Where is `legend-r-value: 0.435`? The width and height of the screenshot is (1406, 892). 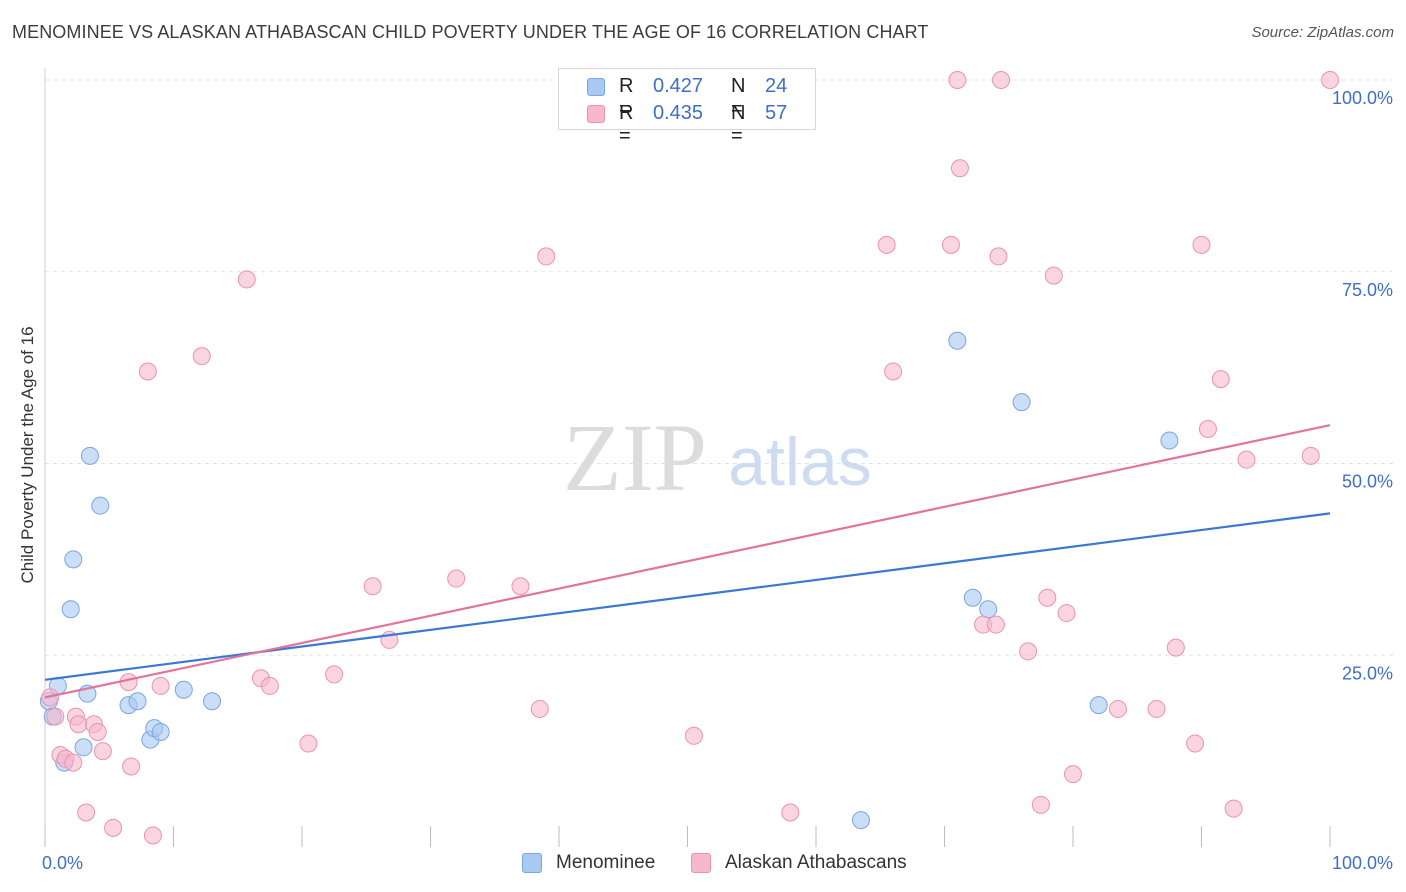 legend-r-value: 0.435 is located at coordinates (678, 113).